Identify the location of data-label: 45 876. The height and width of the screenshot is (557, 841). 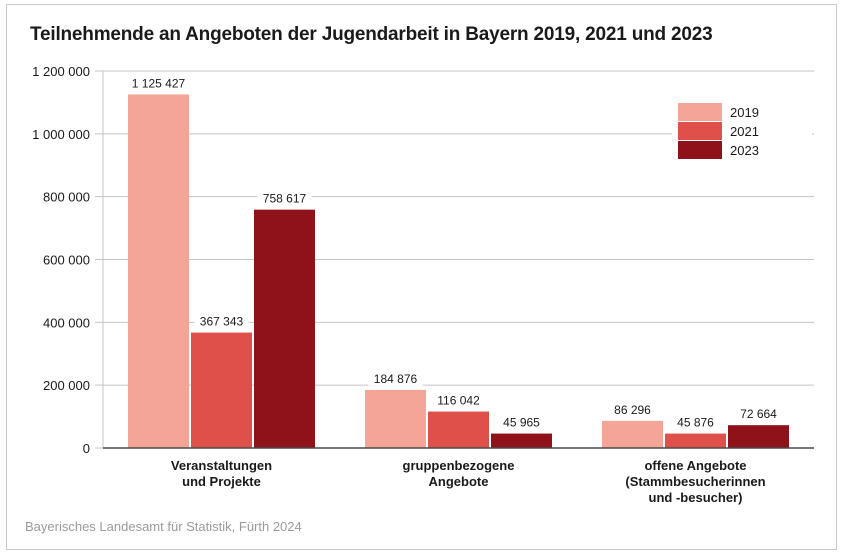
(695, 423).